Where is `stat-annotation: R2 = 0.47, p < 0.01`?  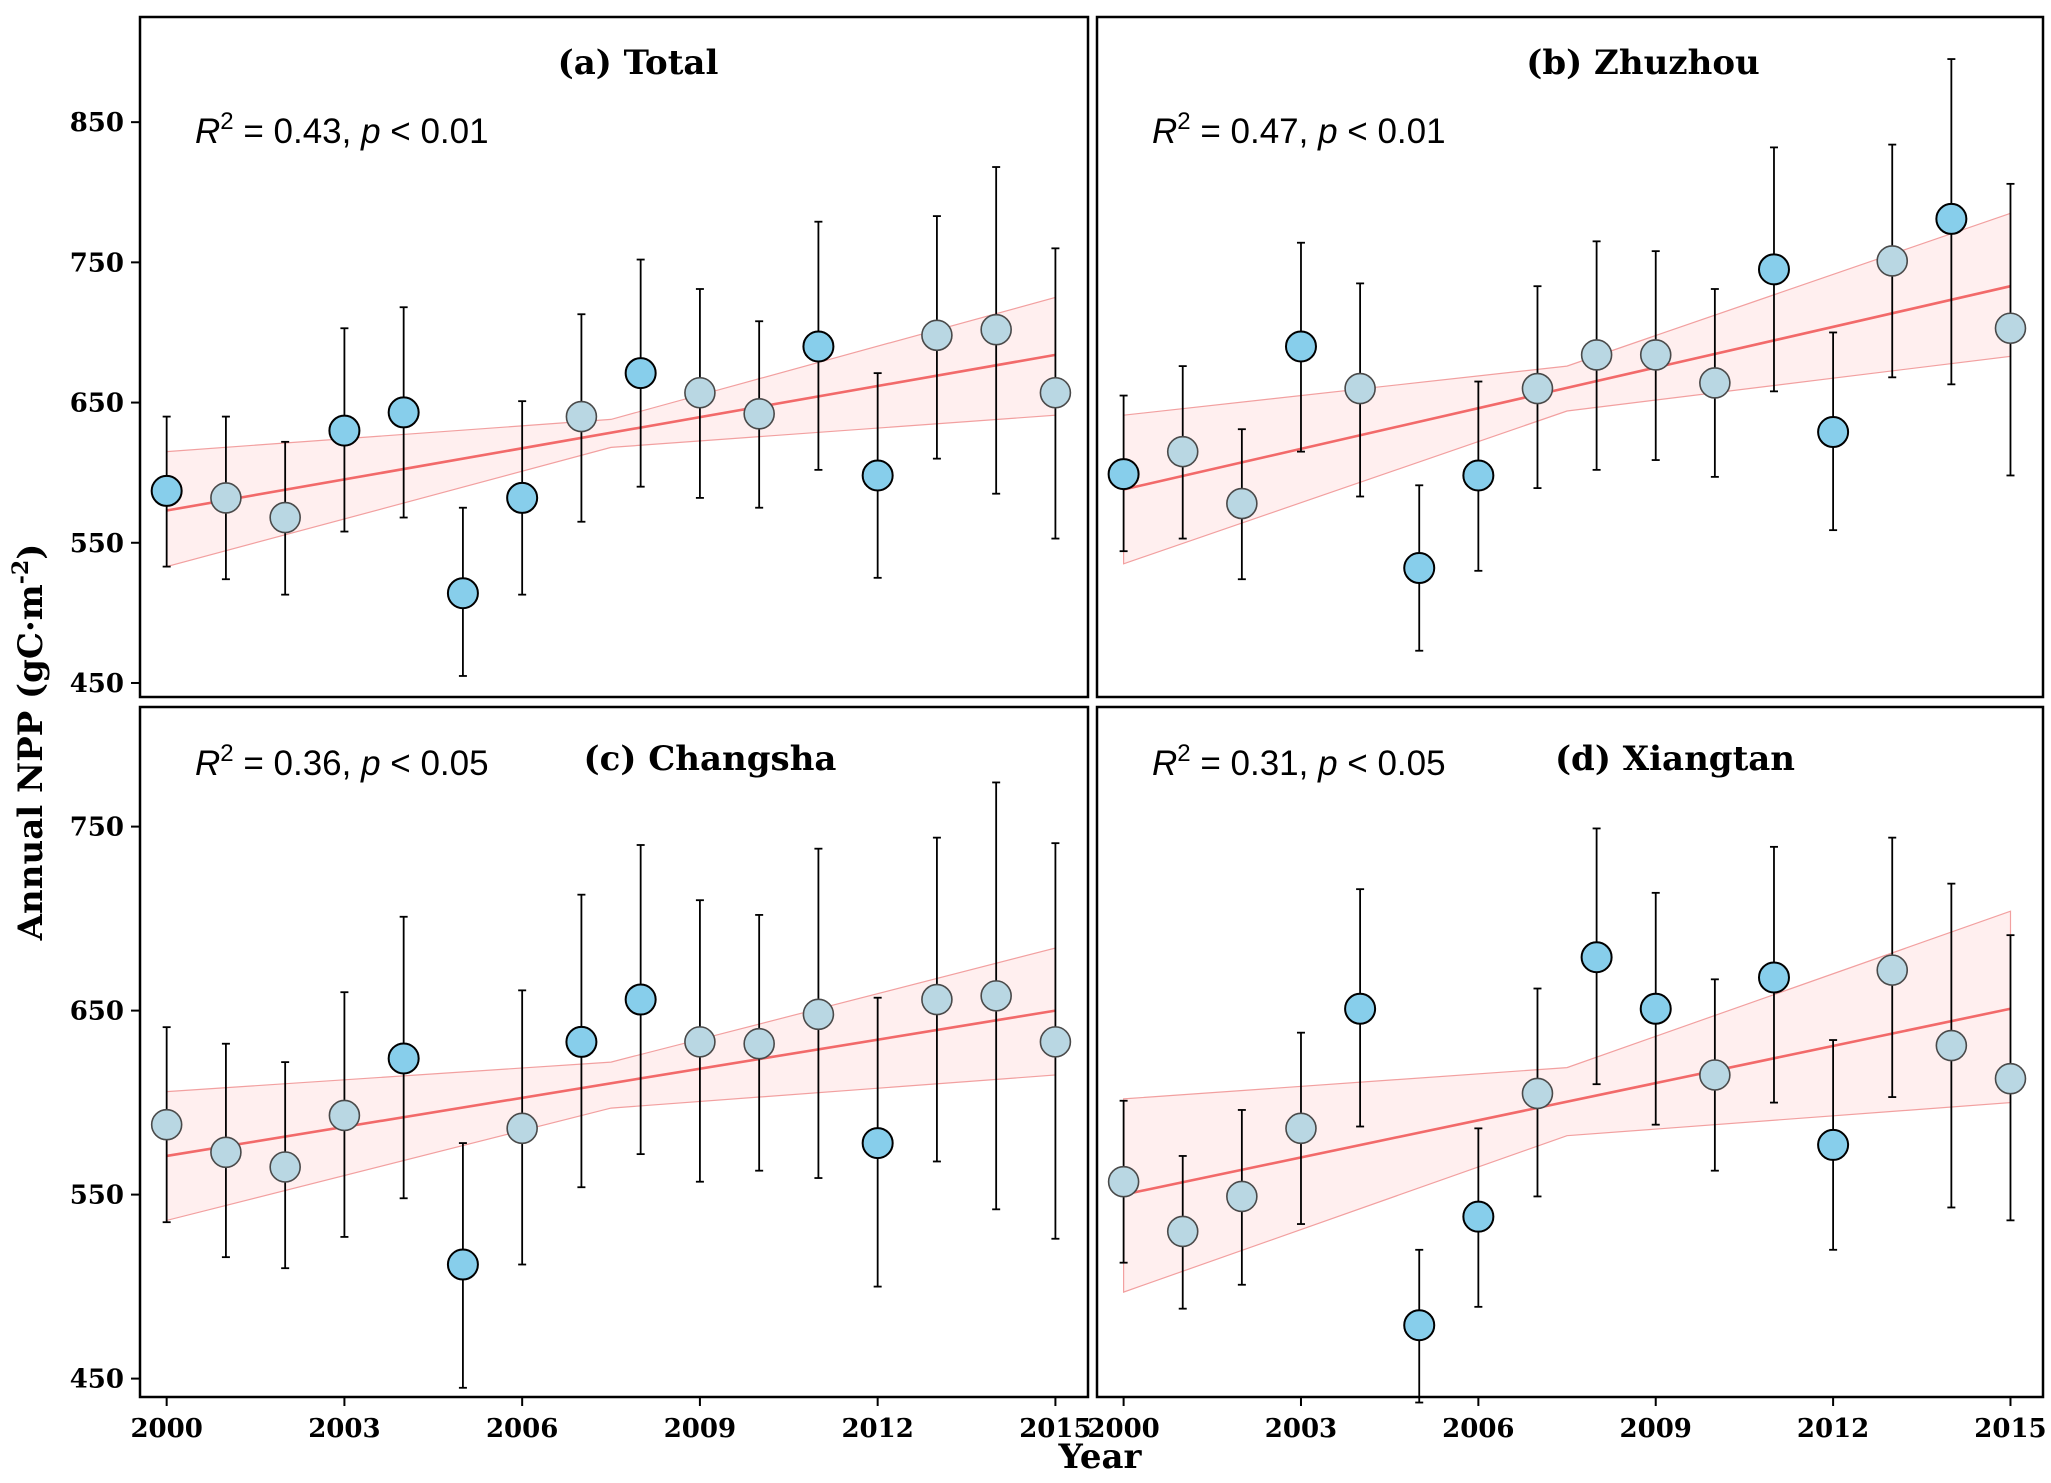
stat-annotation: R2 = 0.47, p < 0.01 is located at coordinates (1299, 129).